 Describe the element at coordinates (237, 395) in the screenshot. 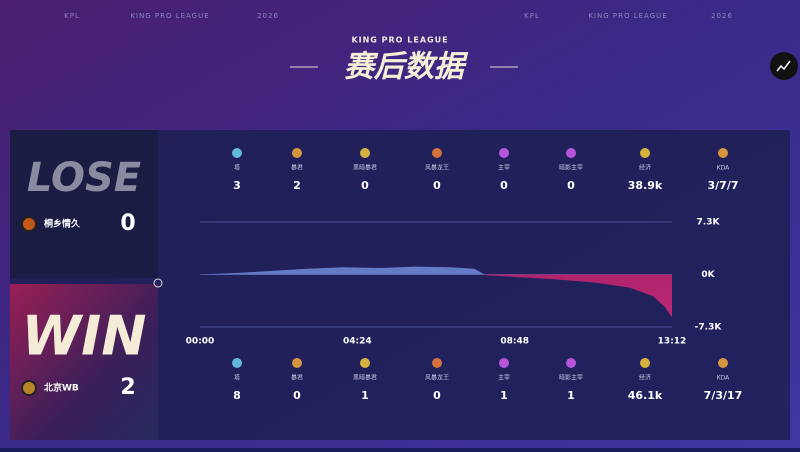

I see `stat-value: 8` at that location.